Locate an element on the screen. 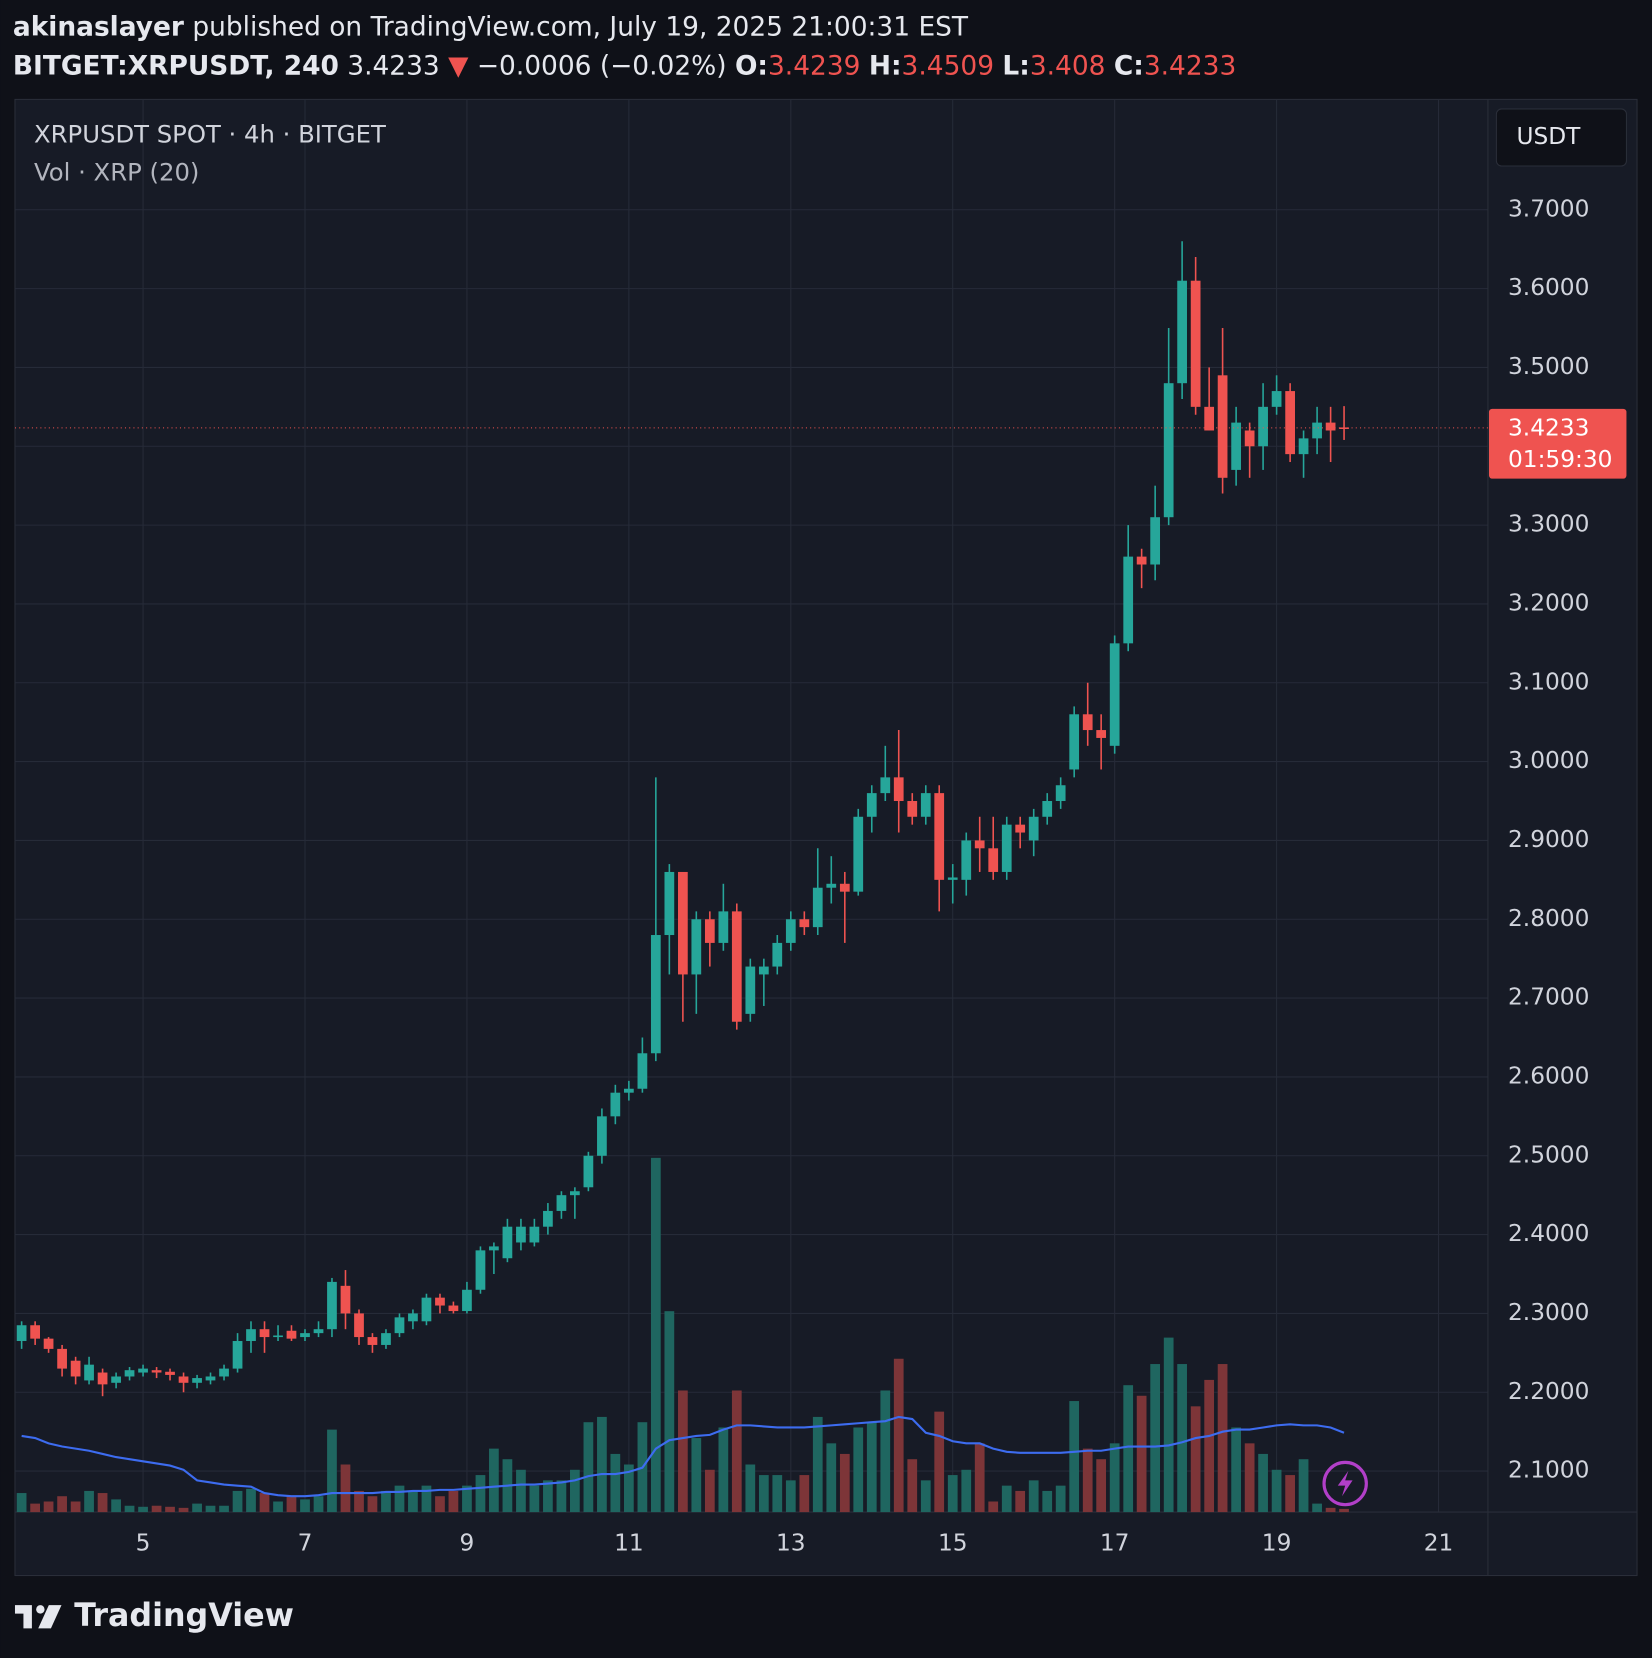  volume-ma-line is located at coordinates (683, 1456).